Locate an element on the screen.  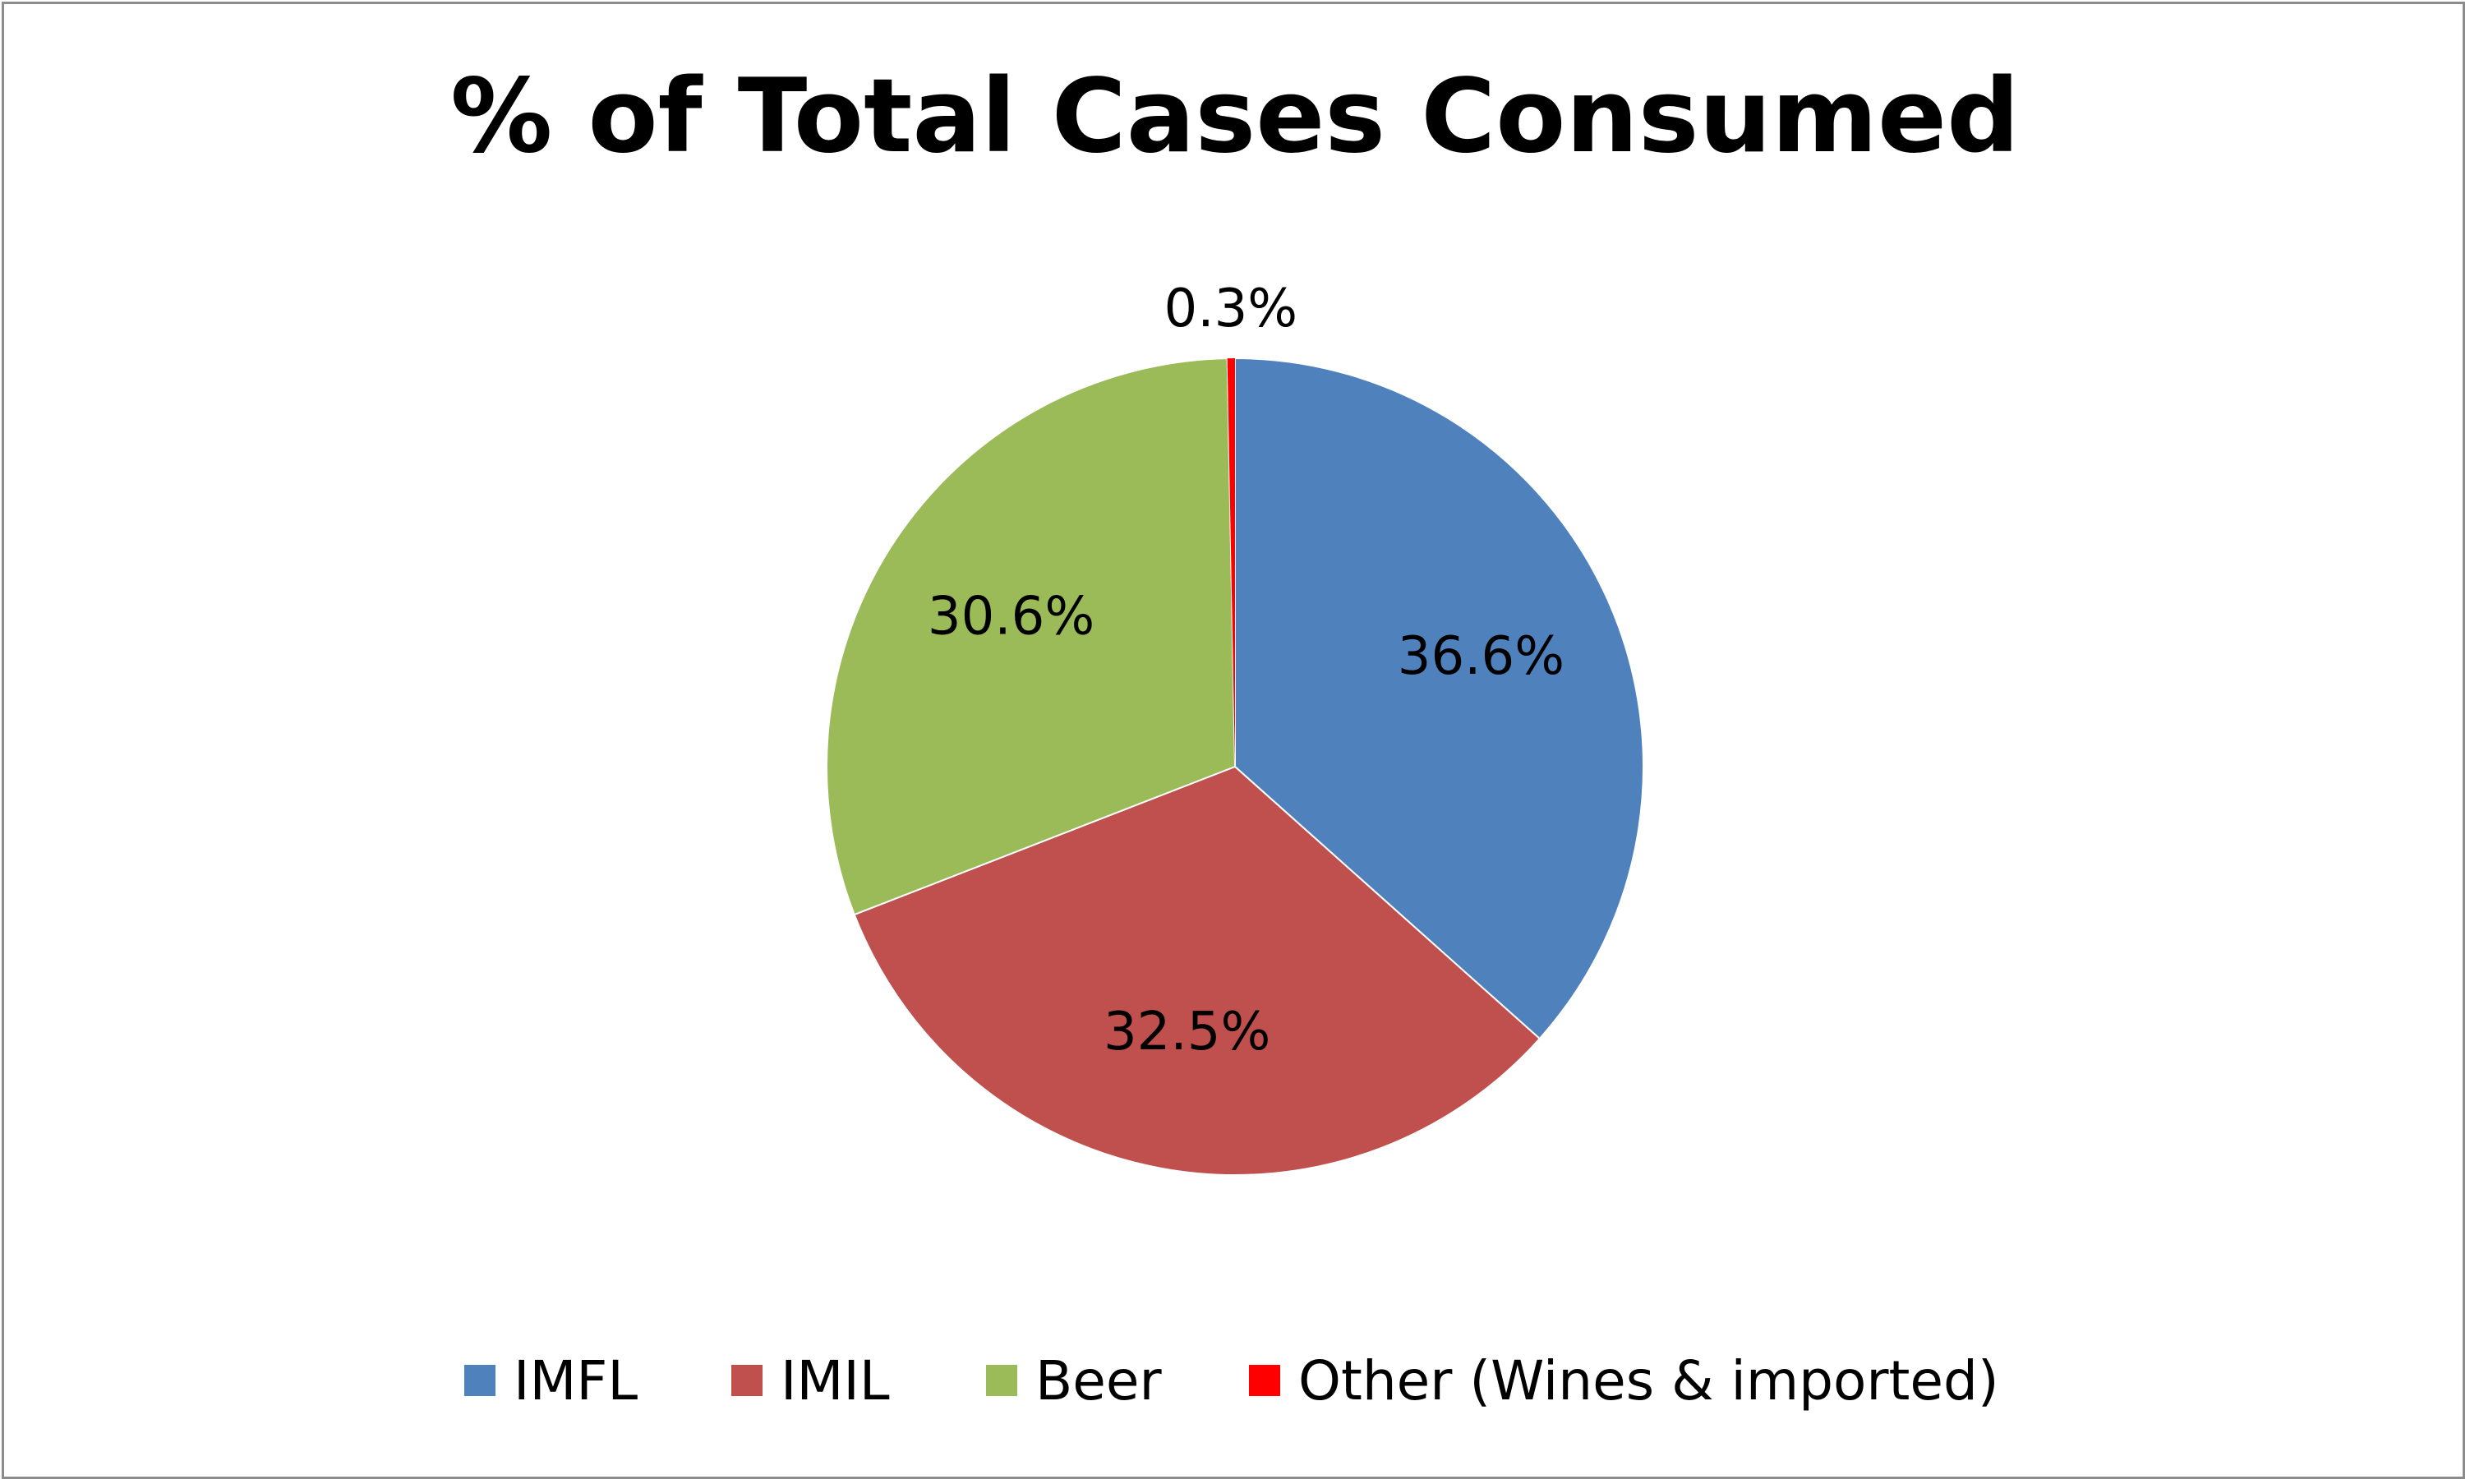
legend-label-imil: IMIL is located at coordinates (835, 1380).